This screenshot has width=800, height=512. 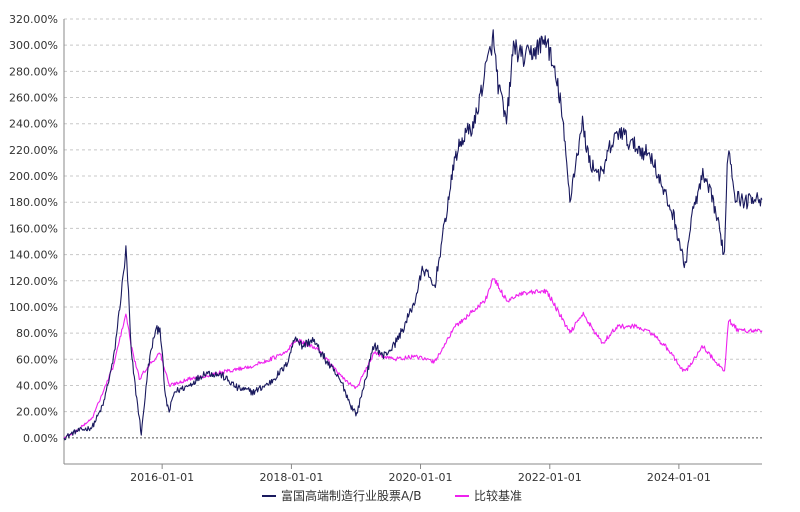 I want to click on y-tick-label: 20.00%, so click(x=37, y=412).